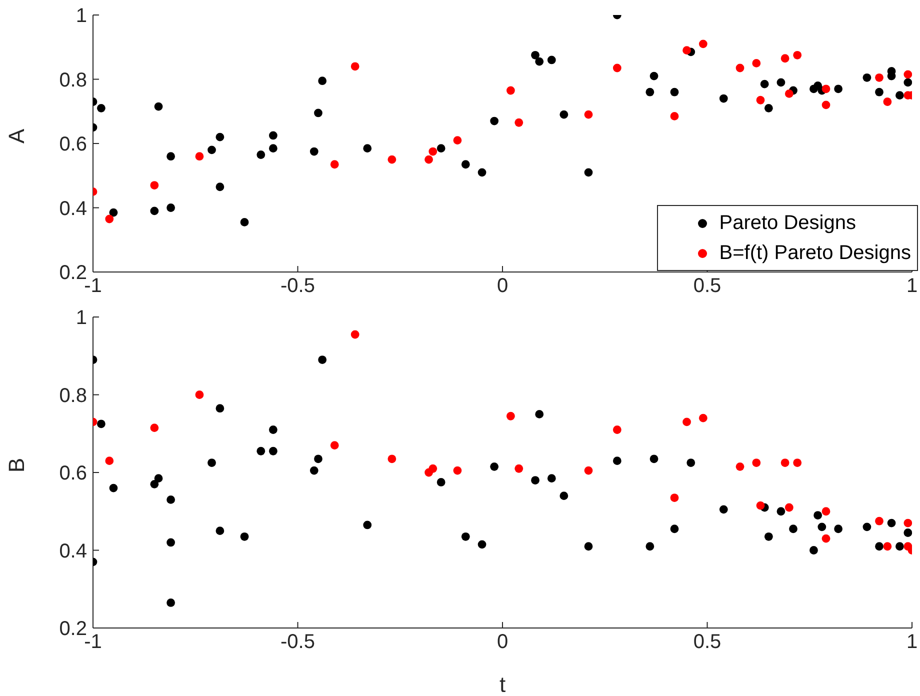 The image size is (920, 696). I want to click on y-axis-title: A, so click(16, 136).